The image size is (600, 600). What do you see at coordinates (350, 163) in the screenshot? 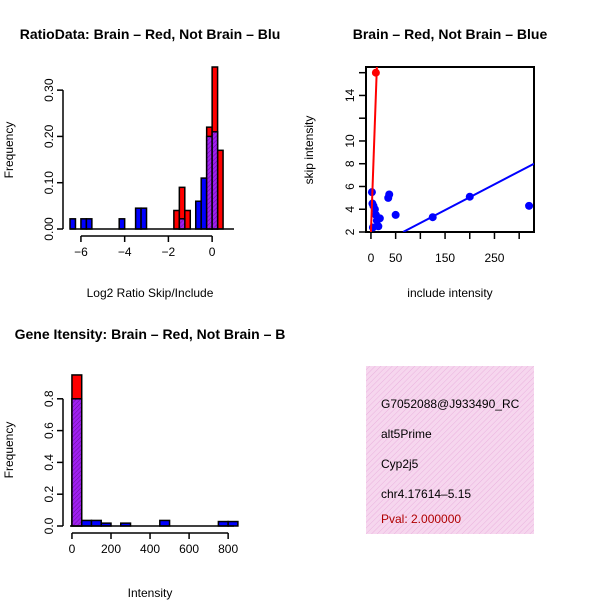
I see `scatter-y-tick-label-3: 8` at bounding box center [350, 163].